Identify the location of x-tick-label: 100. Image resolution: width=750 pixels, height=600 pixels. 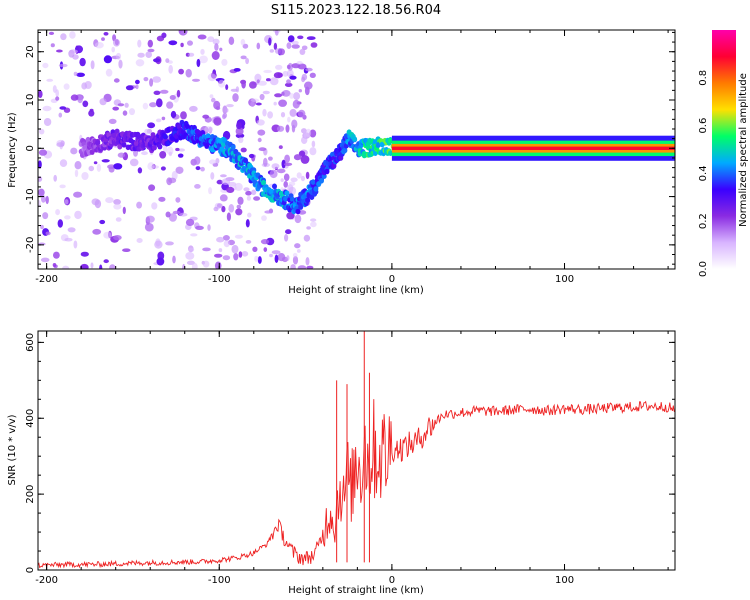
(564, 580).